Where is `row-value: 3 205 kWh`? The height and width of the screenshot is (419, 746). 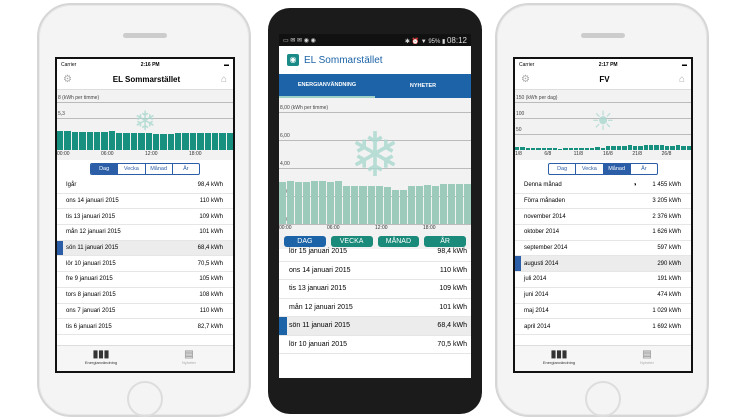 row-value: 3 205 kWh is located at coordinates (666, 201).